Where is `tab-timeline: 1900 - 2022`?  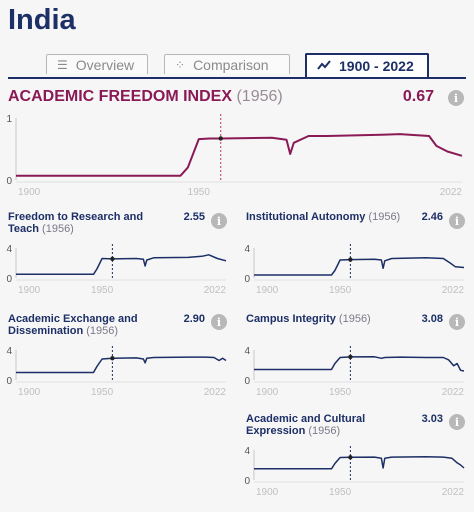
tab-timeline: 1900 - 2022 is located at coordinates (367, 65).